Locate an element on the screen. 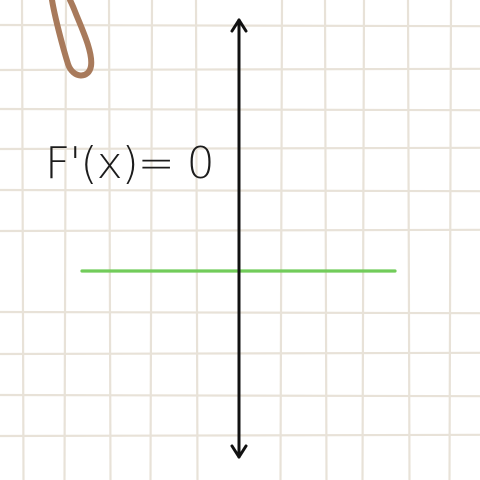 The image size is (480, 480). vertical-axis is located at coordinates (239, 238).